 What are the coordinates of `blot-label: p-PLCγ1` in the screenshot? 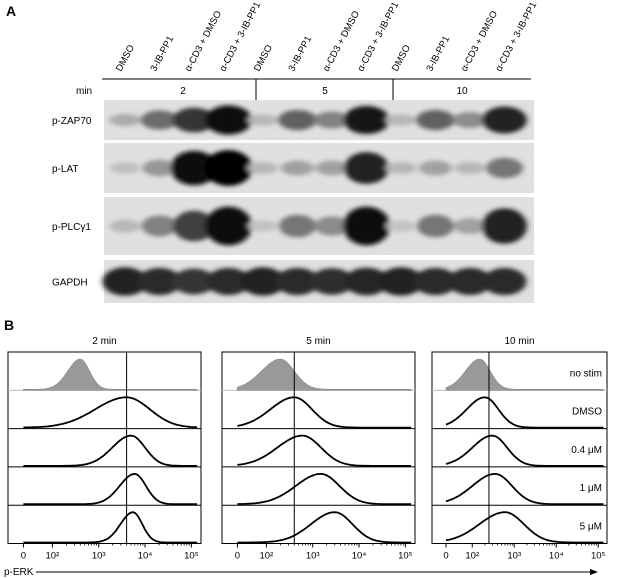 It's located at (71, 227).